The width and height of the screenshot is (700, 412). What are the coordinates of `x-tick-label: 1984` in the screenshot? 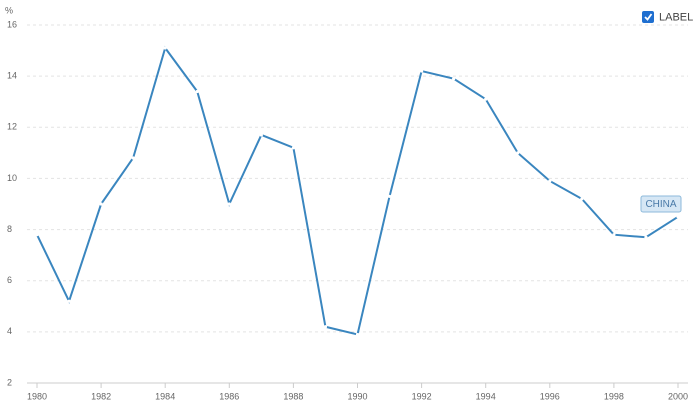 It's located at (165, 396).